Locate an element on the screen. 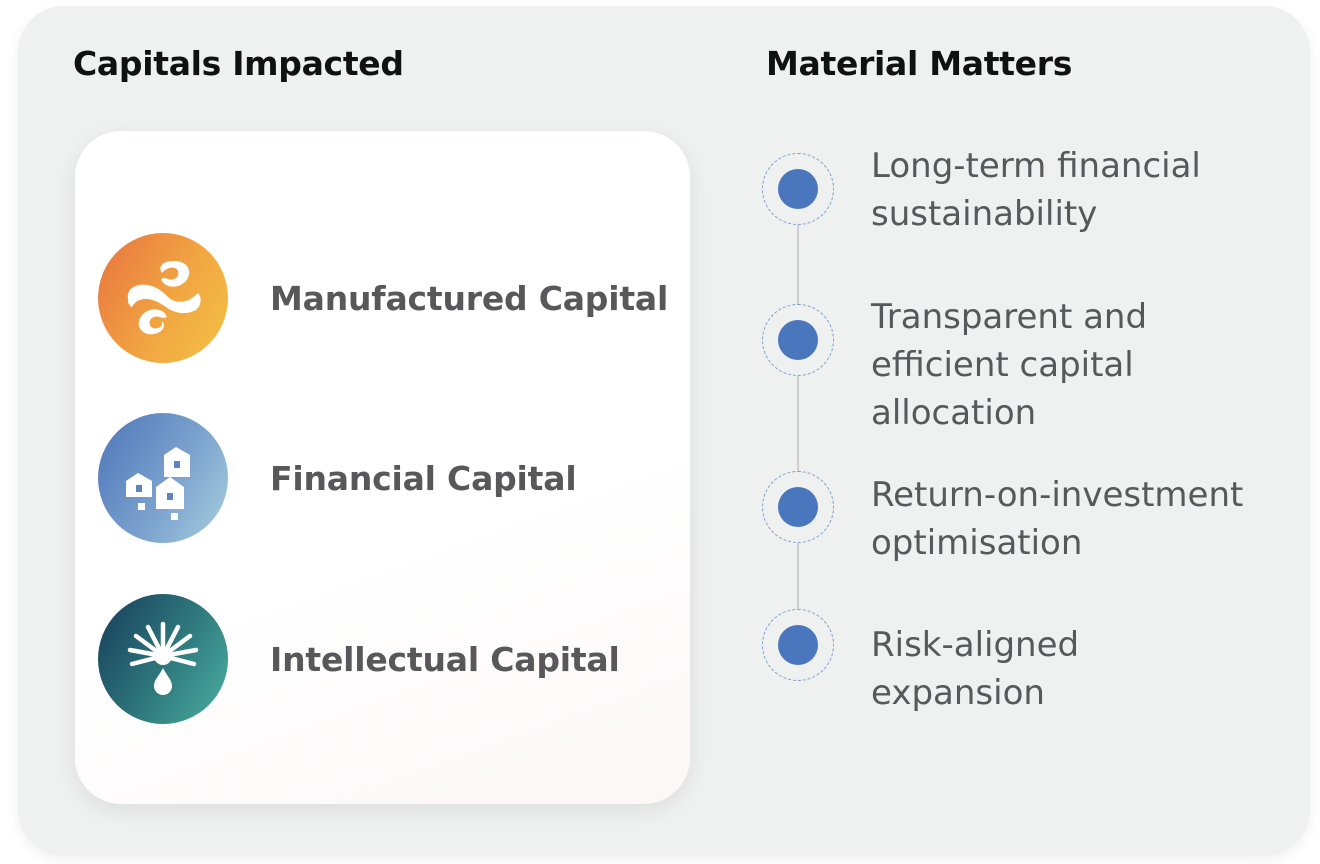 The height and width of the screenshot is (864, 1320). matter-line: efficient capital is located at coordinates (1002, 365).